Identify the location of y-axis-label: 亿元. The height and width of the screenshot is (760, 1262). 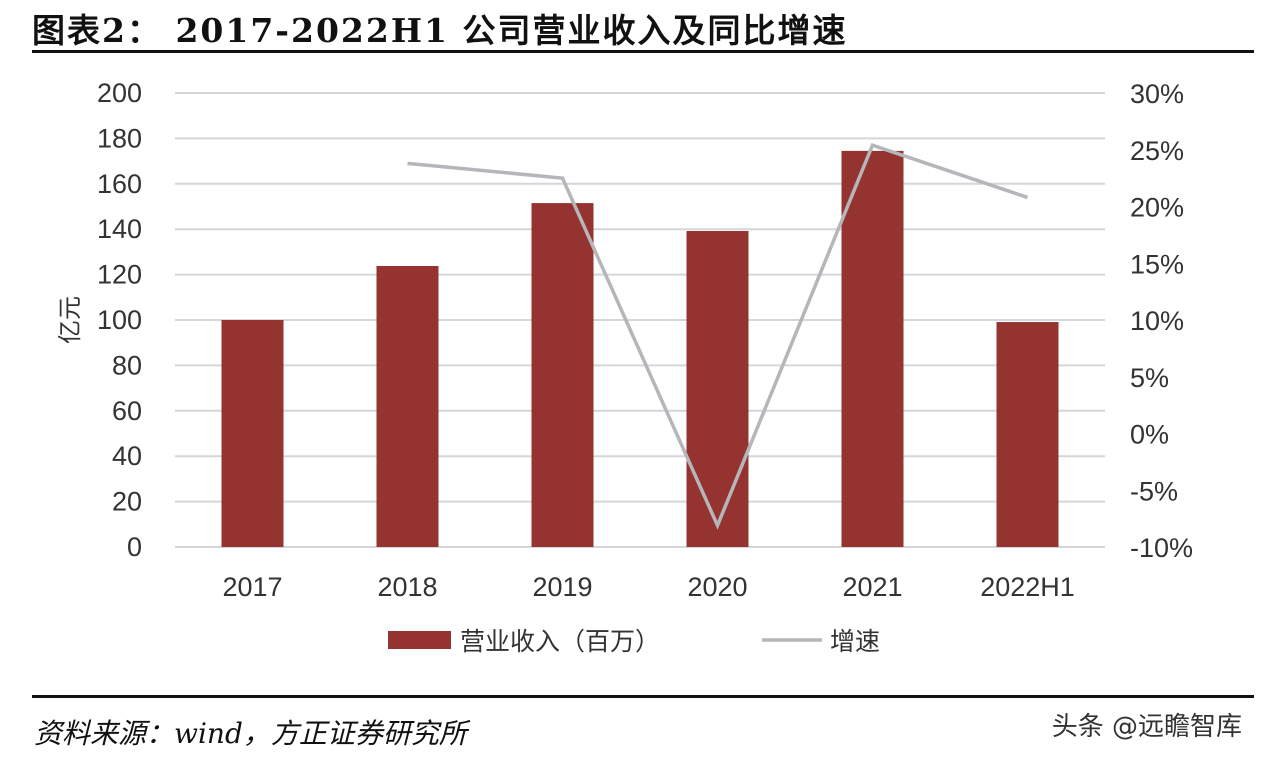
(70, 320).